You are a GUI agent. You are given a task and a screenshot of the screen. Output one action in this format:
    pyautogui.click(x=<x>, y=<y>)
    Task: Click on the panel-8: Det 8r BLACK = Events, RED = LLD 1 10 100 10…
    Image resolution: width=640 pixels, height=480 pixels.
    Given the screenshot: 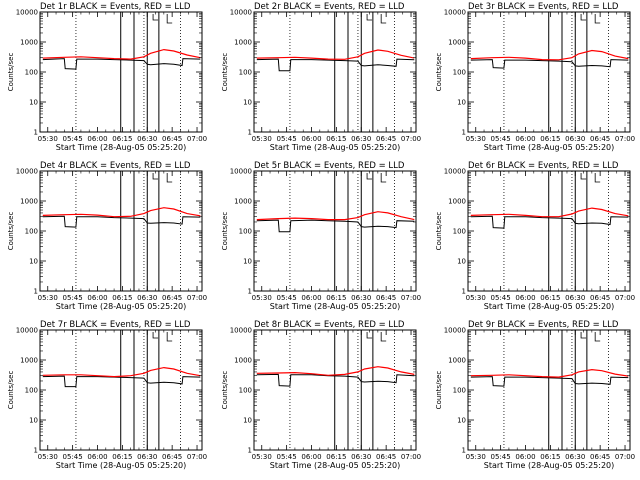 What is the action you would take?
    pyautogui.click(x=321, y=395)
    